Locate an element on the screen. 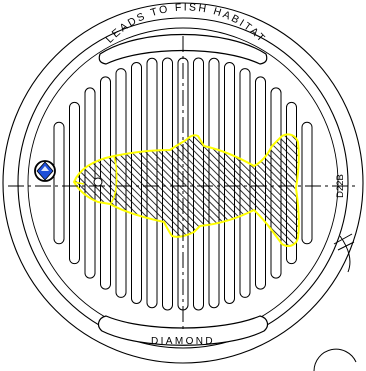 The width and height of the screenshot is (366, 371). corner-arc is located at coordinates (335, 359).